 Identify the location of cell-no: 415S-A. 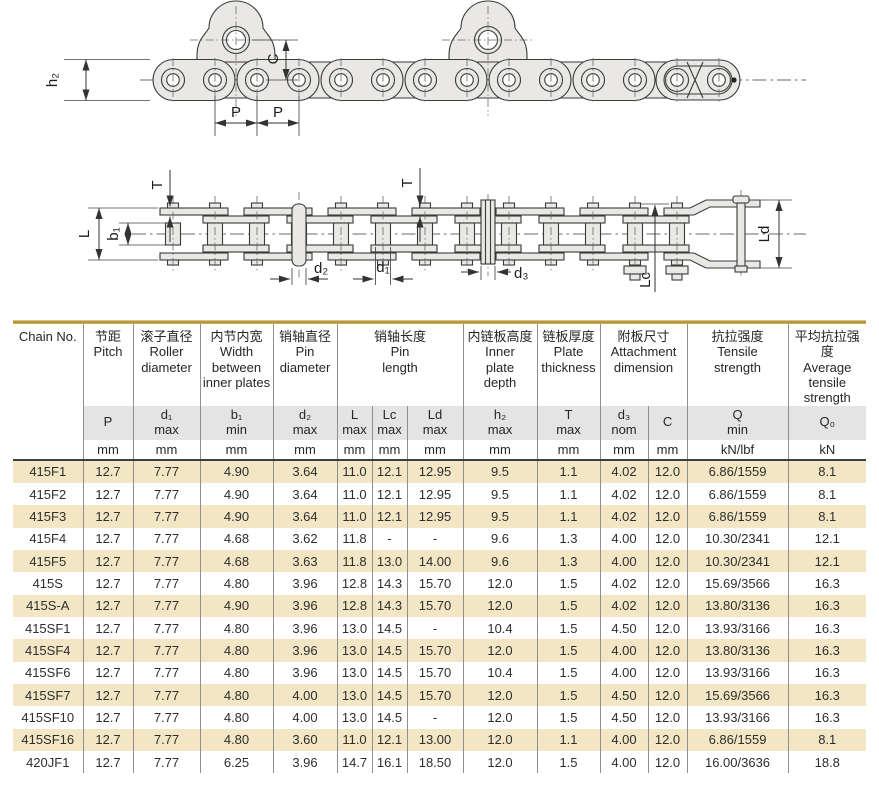
(48, 606).